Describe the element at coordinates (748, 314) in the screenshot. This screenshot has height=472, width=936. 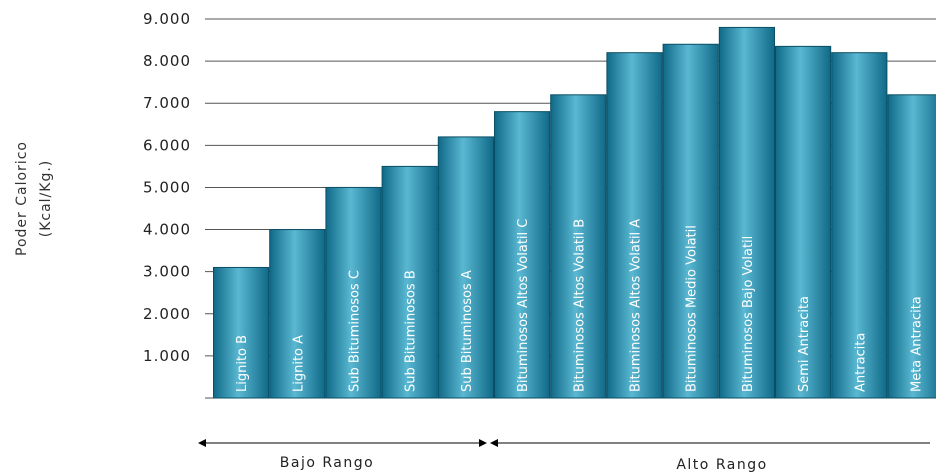
I see `bar-label: Bituminosos Bajo Volatil` at that location.